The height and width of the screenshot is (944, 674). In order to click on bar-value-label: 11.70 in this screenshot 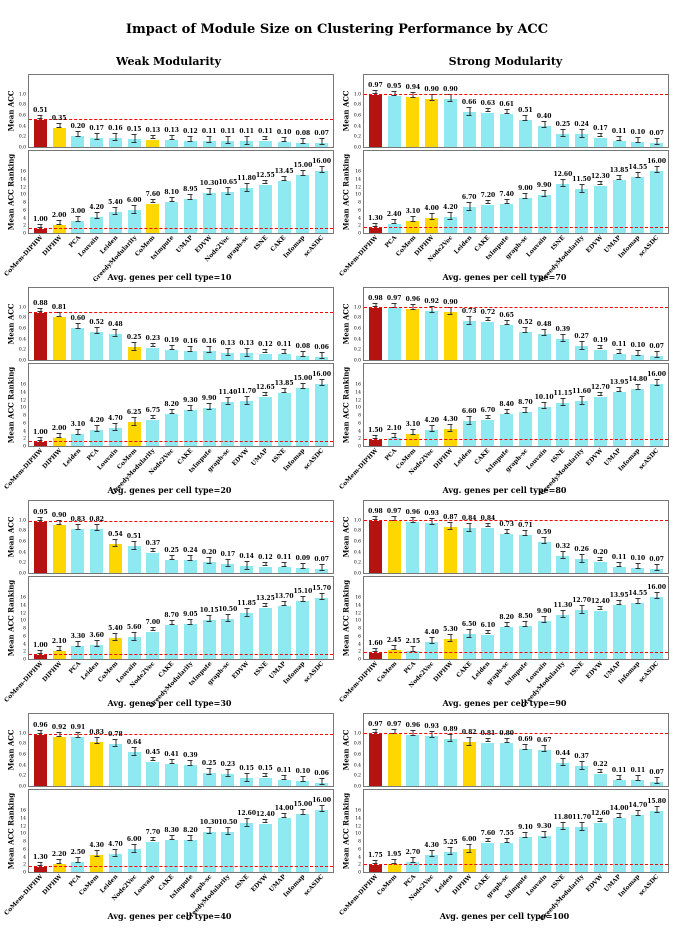, I will do `click(582, 817)`.